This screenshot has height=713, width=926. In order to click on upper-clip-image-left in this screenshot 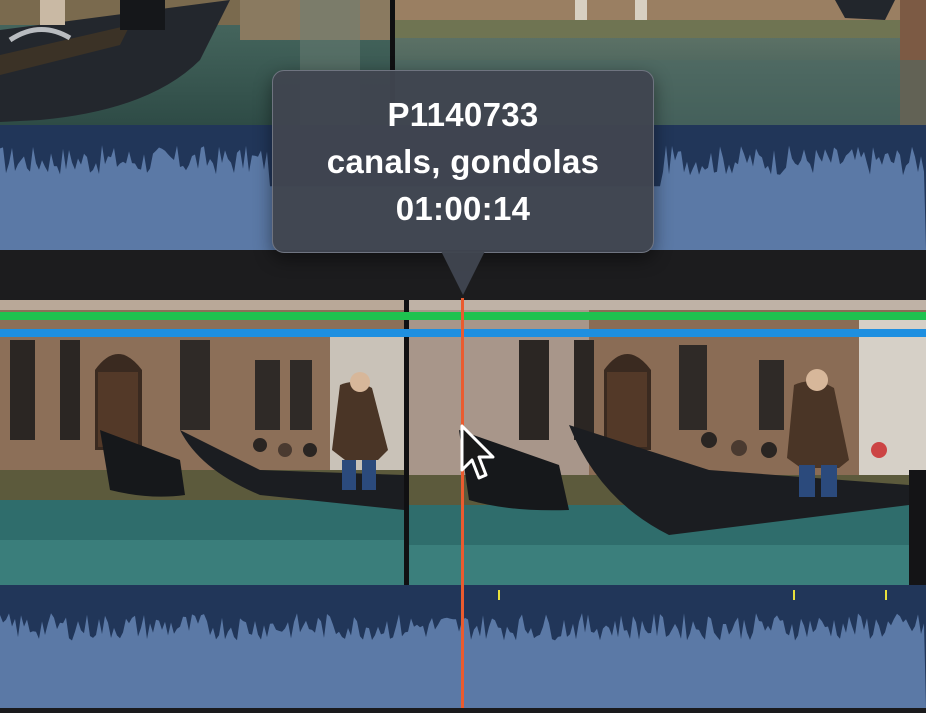, I will do `click(195, 62)`.